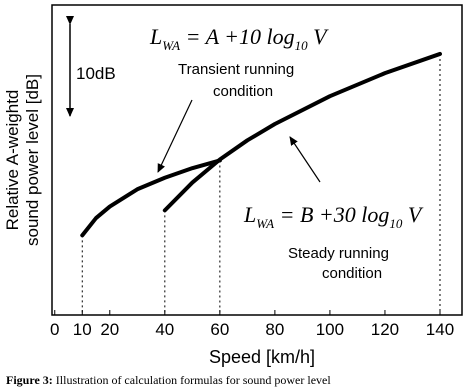  What do you see at coordinates (29, 380) in the screenshot?
I see `caption-label: Figure 3:` at bounding box center [29, 380].